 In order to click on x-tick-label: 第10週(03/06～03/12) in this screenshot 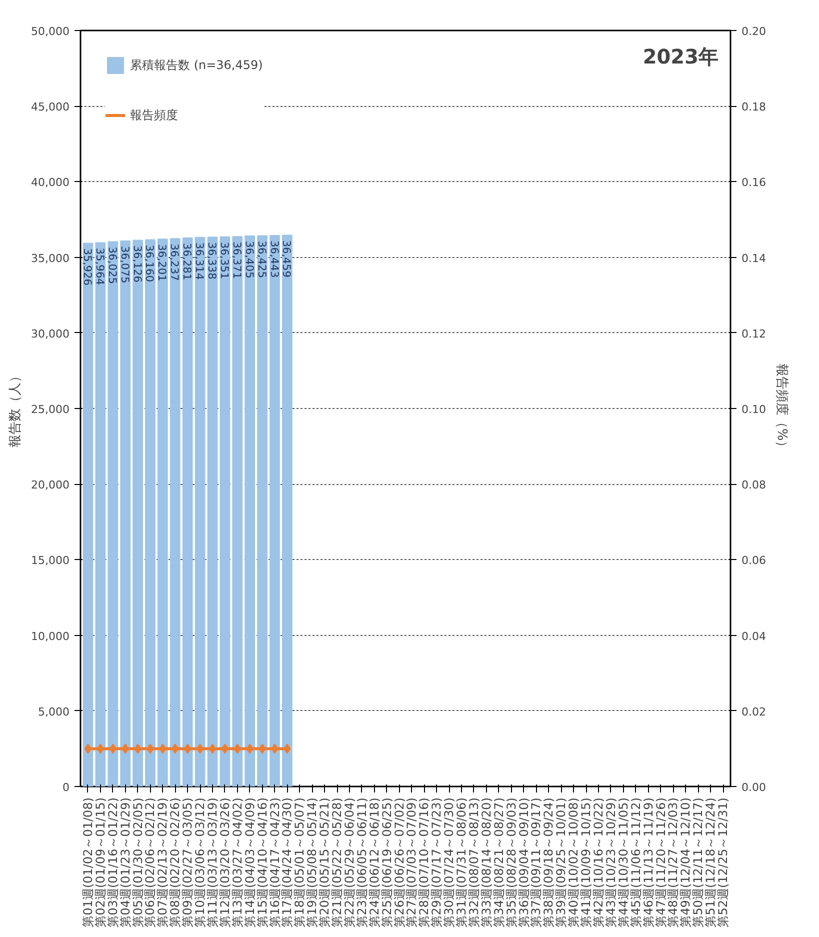, I will do `click(200, 863)`.